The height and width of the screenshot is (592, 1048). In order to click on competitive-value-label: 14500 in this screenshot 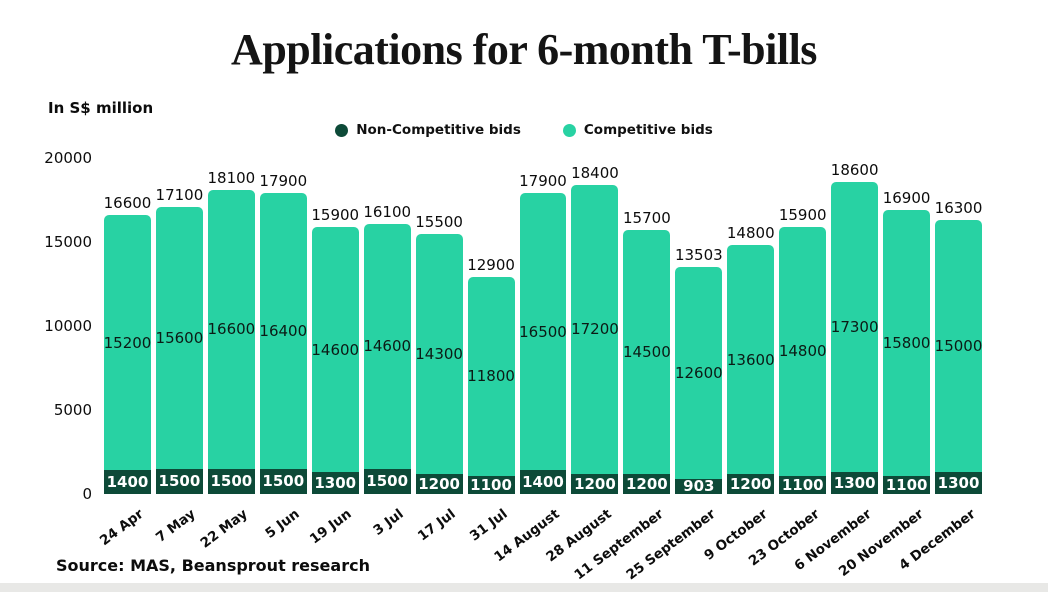, I will do `click(647, 352)`.